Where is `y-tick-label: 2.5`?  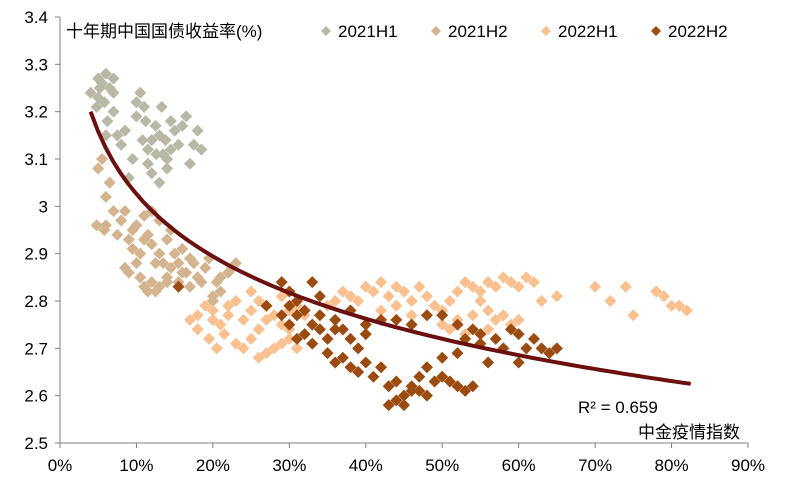
y-tick-label: 2.5 is located at coordinates (36, 443).